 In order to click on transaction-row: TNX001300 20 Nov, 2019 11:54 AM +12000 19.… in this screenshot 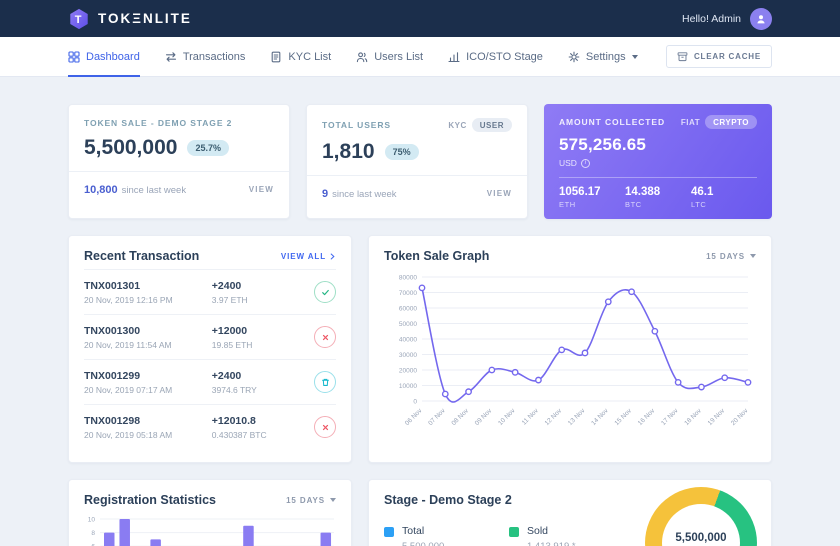, I will do `click(210, 336)`.